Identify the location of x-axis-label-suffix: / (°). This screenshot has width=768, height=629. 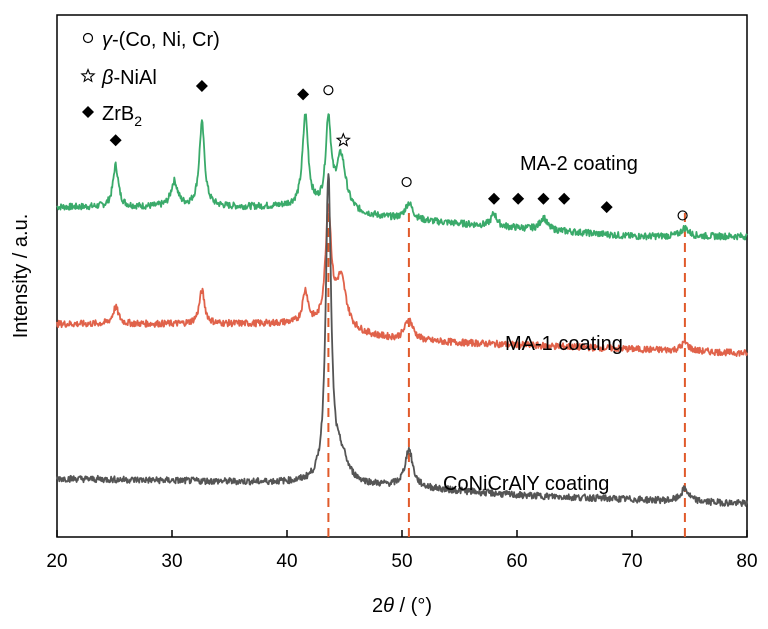
(413, 606).